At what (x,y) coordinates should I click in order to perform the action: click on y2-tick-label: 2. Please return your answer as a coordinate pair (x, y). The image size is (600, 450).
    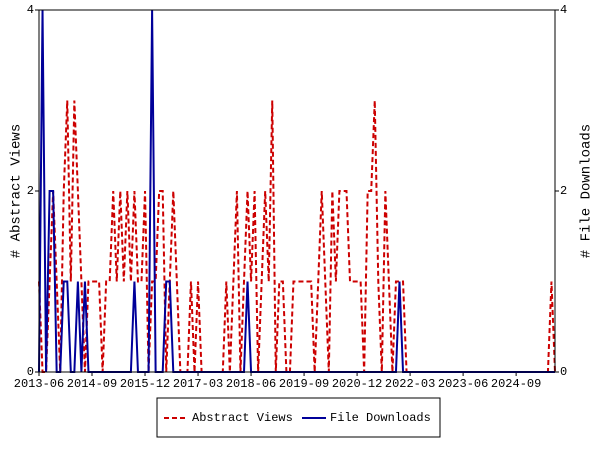
    Looking at the image, I should click on (563, 191).